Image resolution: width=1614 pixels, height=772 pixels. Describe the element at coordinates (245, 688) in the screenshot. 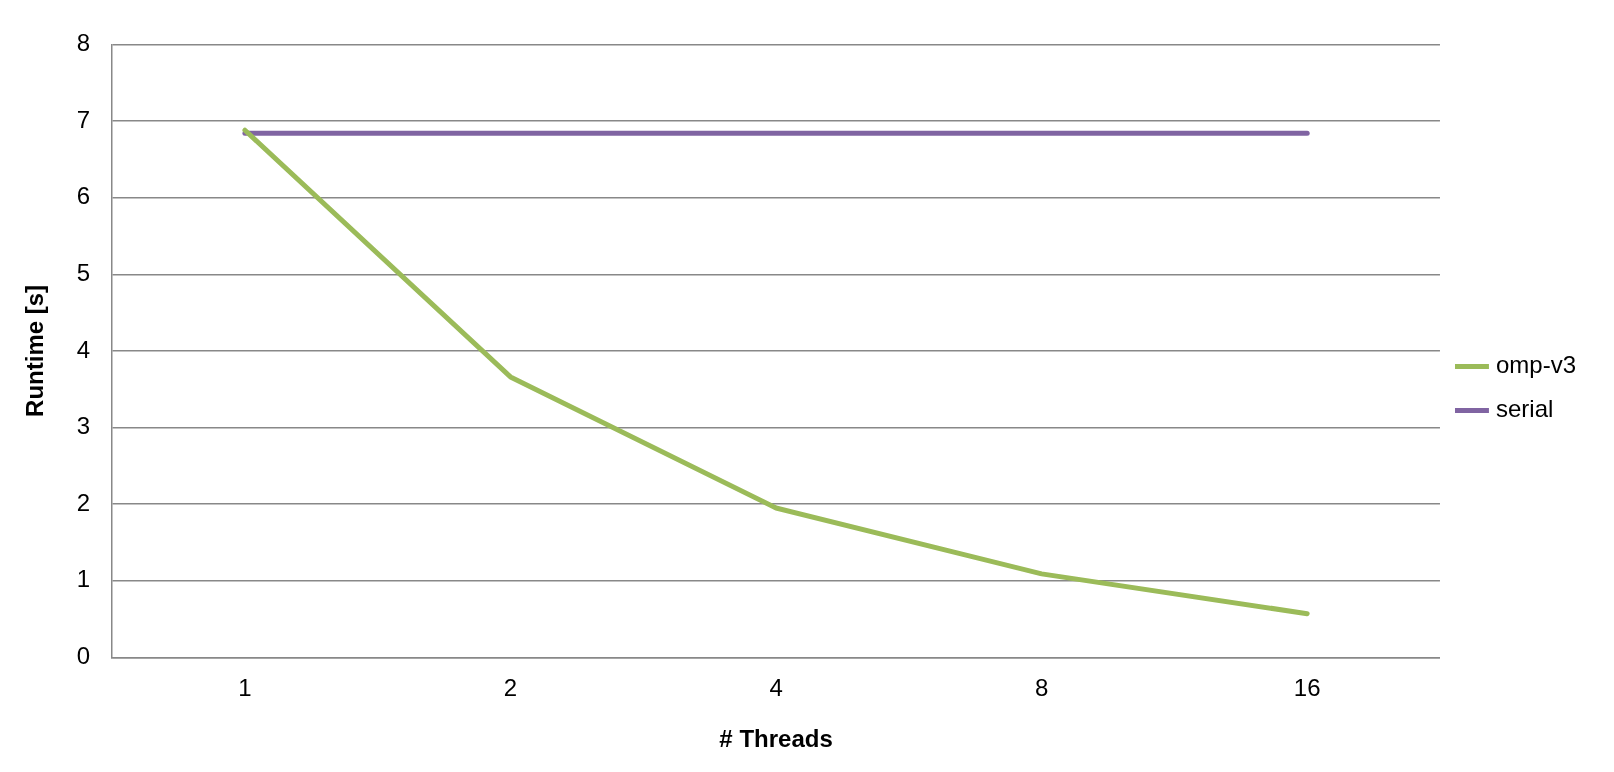

I see `x-tick-label: 1` at that location.